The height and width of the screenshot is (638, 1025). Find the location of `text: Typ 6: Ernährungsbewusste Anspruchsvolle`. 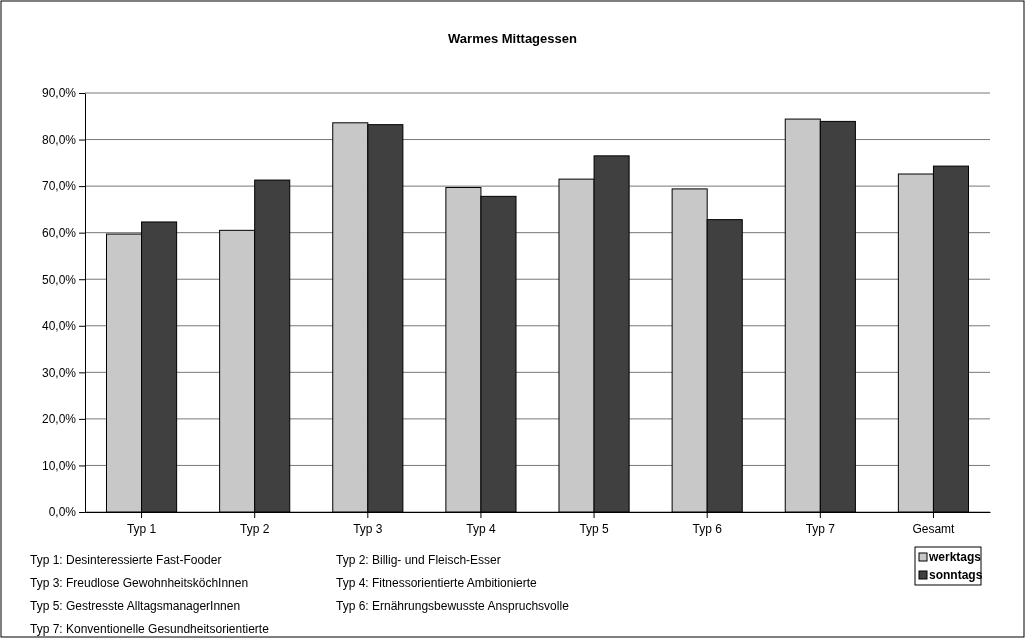

text: Typ 6: Ernährungsbewusste Anspruchsvolle is located at coordinates (453, 606).